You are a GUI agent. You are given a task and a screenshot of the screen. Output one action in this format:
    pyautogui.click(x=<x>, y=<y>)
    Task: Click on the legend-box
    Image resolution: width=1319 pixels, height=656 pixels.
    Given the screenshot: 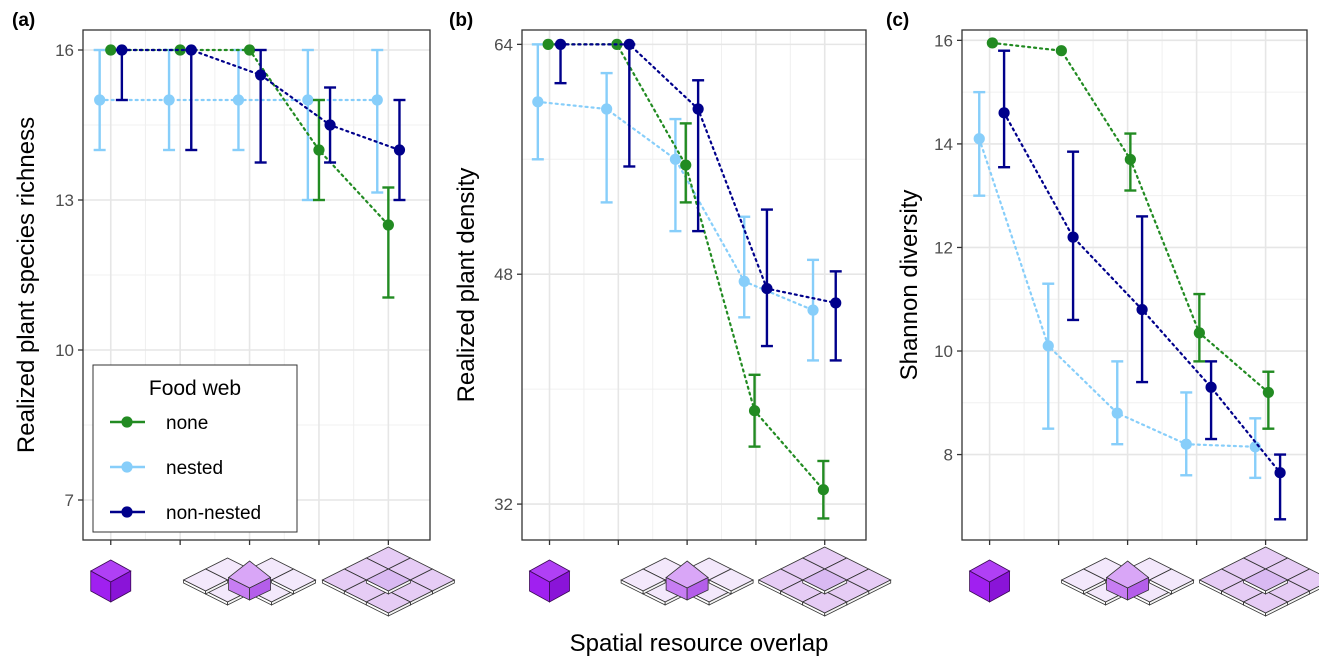 What is the action you would take?
    pyautogui.click(x=195, y=448)
    